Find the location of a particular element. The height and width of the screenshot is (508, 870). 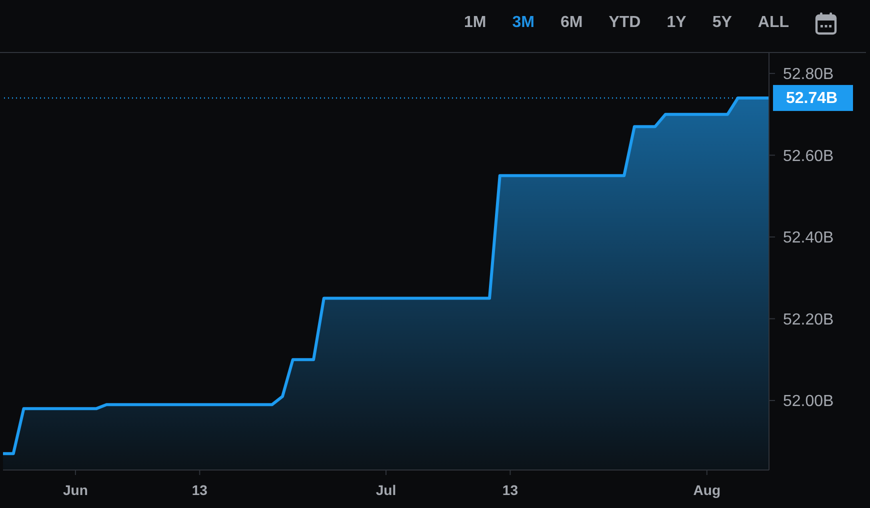

y-tick-label: 52.80B is located at coordinates (808, 75).